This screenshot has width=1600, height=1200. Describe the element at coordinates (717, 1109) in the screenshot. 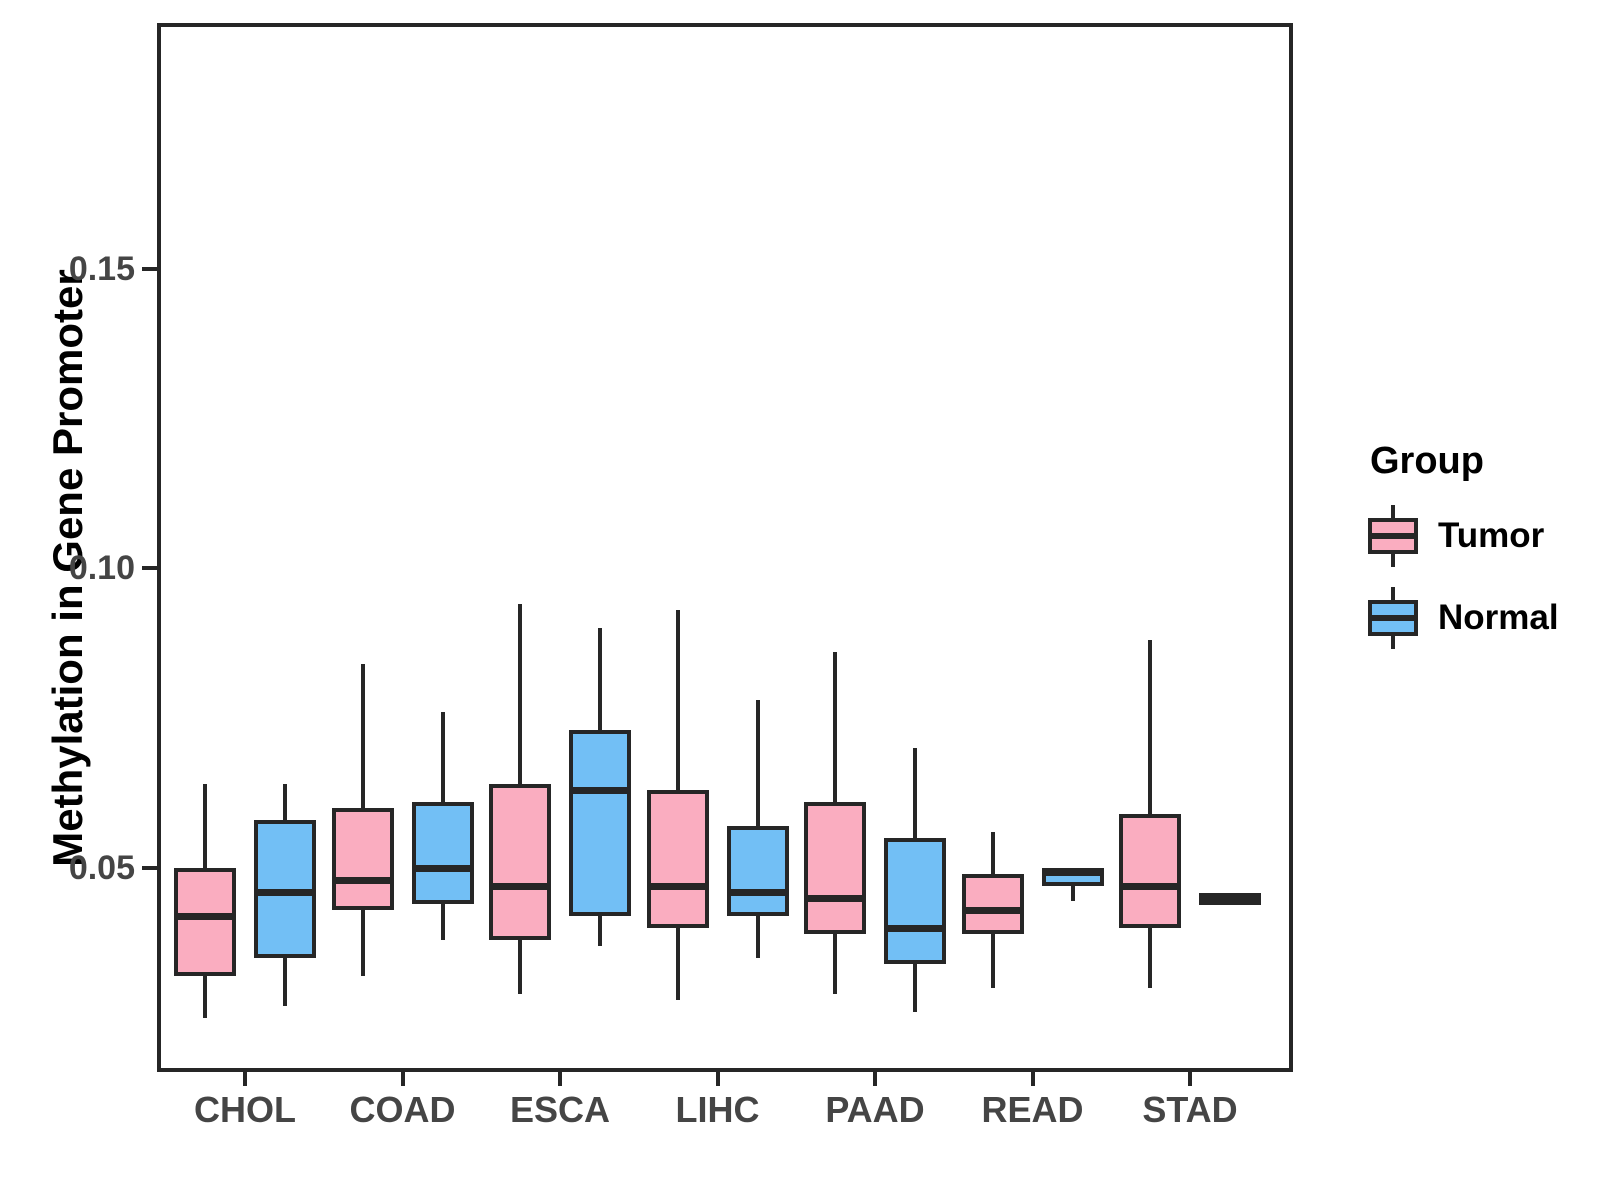

I see `x-tick-label-lihc: LIHC` at that location.